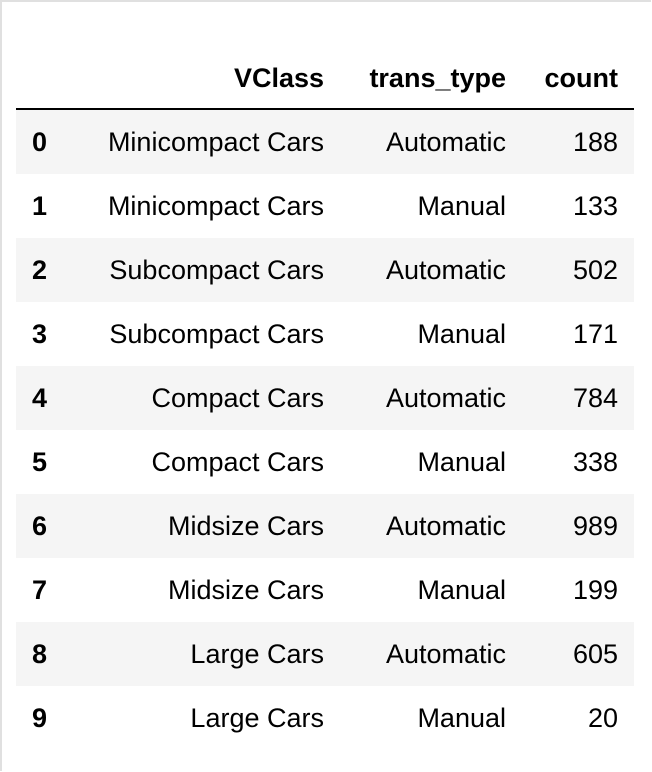  What do you see at coordinates (602, 717) in the screenshot?
I see `cell-count: 20` at bounding box center [602, 717].